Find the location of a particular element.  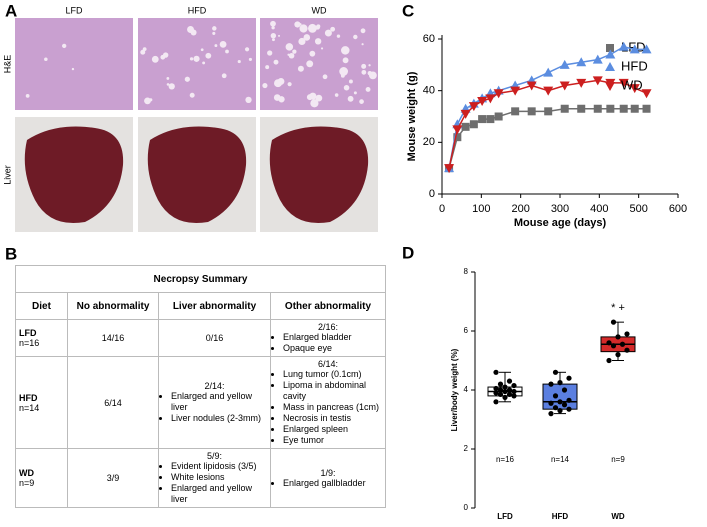

item: Mass in pancreas (1cm) is located at coordinates (332, 407).